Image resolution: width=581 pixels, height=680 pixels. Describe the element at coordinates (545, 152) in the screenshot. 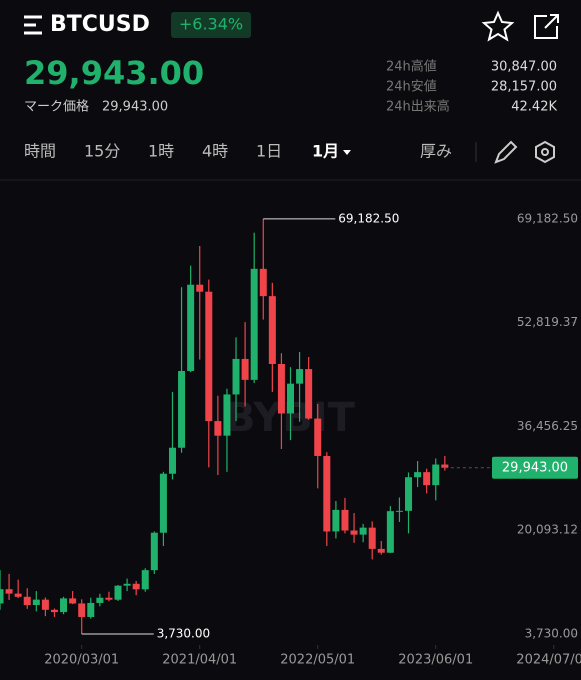

I see `settings-icon` at that location.